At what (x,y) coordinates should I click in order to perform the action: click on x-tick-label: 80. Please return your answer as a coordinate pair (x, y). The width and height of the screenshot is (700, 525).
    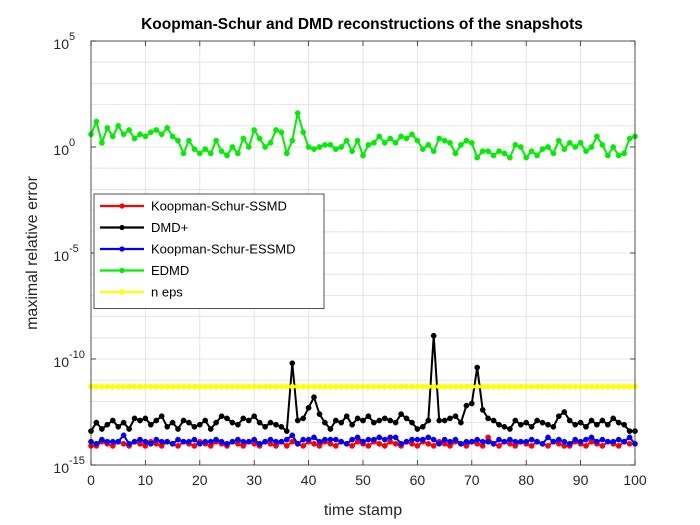
    Looking at the image, I should click on (526, 480).